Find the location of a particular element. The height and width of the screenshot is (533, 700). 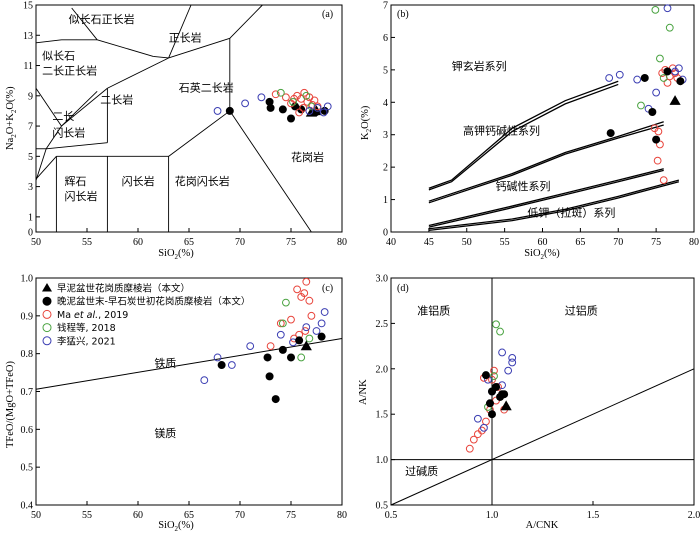

field-label: 似长石正长岩 is located at coordinates (102, 19).